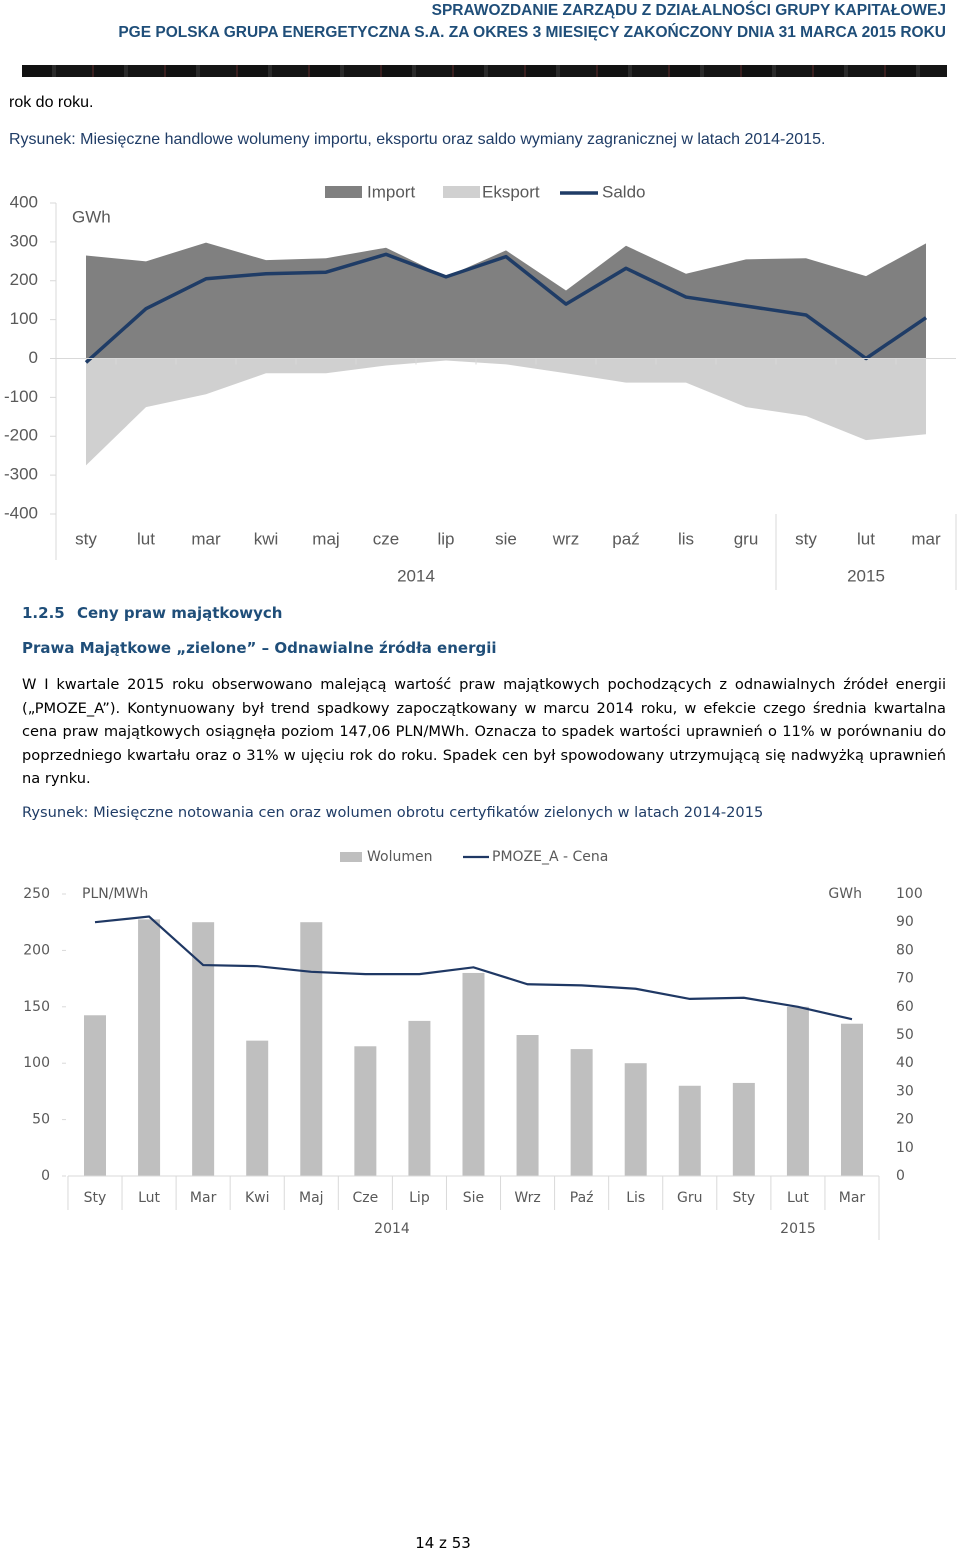  What do you see at coordinates (91, 216) in the screenshot?
I see `y-axis-label: GWh` at bounding box center [91, 216].